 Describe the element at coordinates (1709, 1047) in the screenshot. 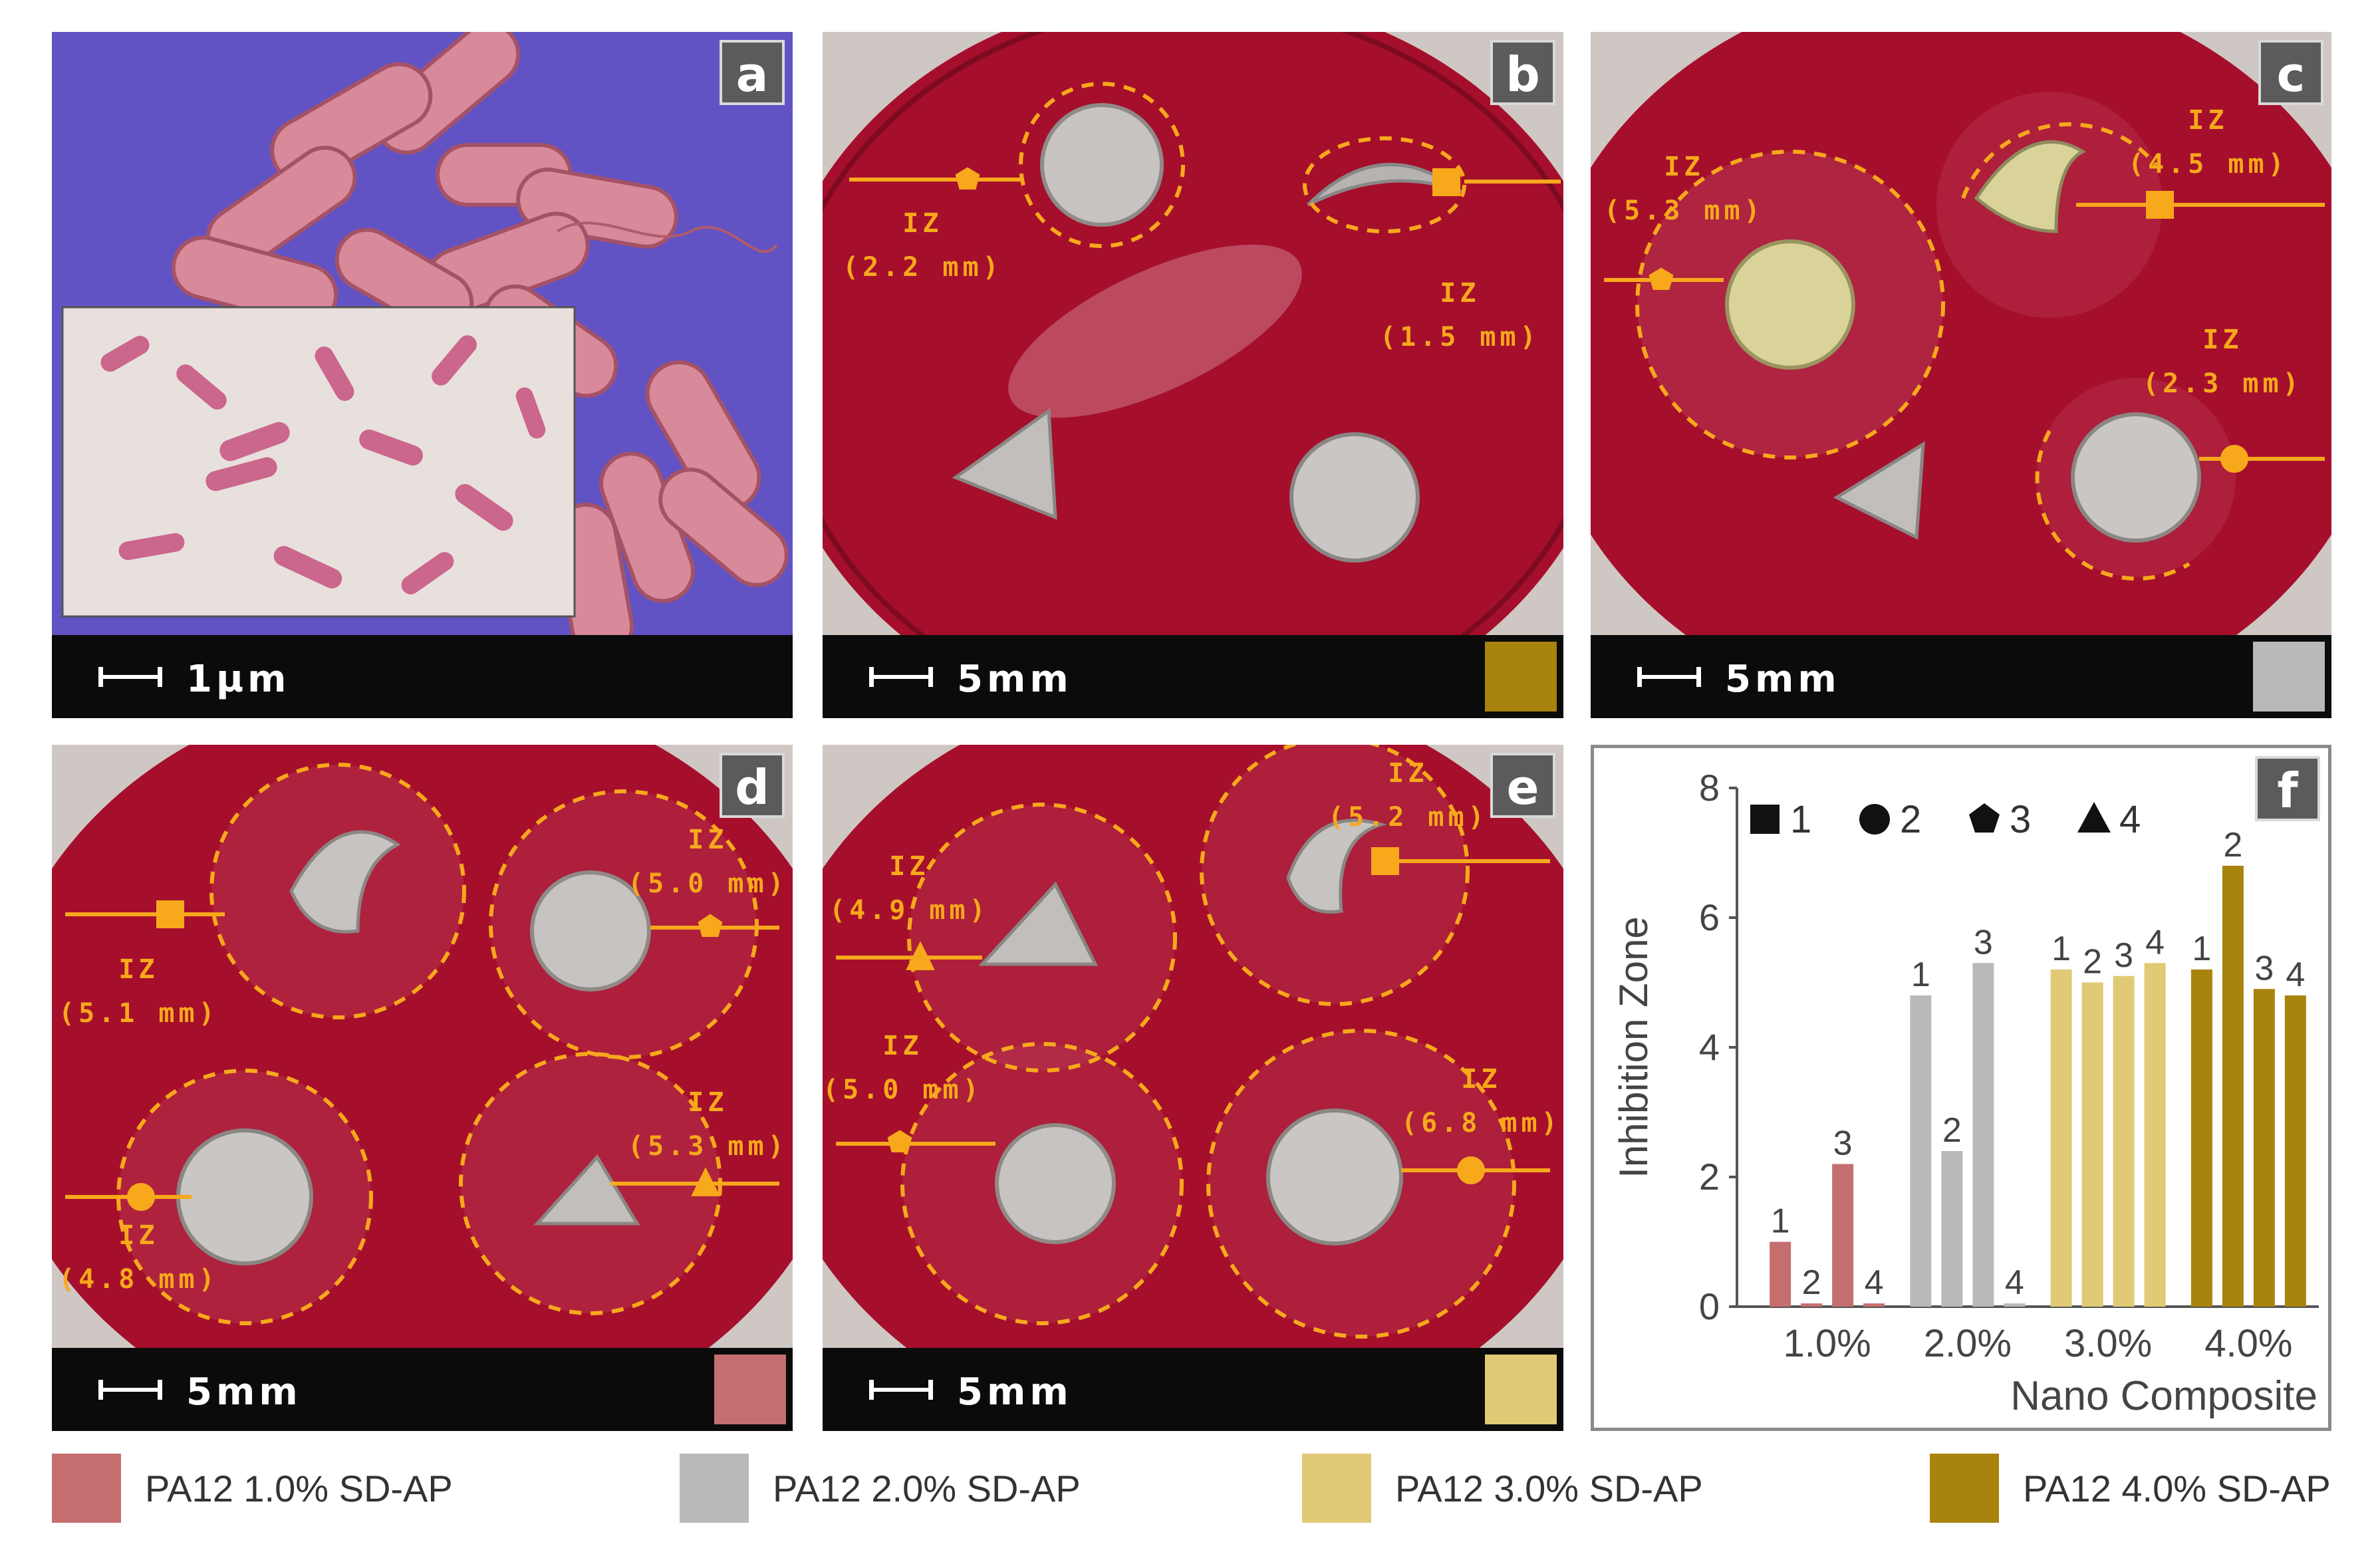

I see `y-tick-label: 4` at that location.